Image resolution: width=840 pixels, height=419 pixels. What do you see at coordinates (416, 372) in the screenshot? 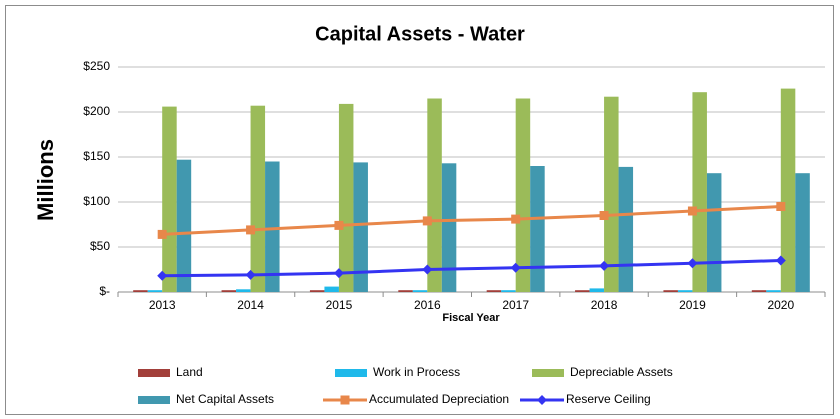
I see `legend-label: Work in Process` at bounding box center [416, 372].